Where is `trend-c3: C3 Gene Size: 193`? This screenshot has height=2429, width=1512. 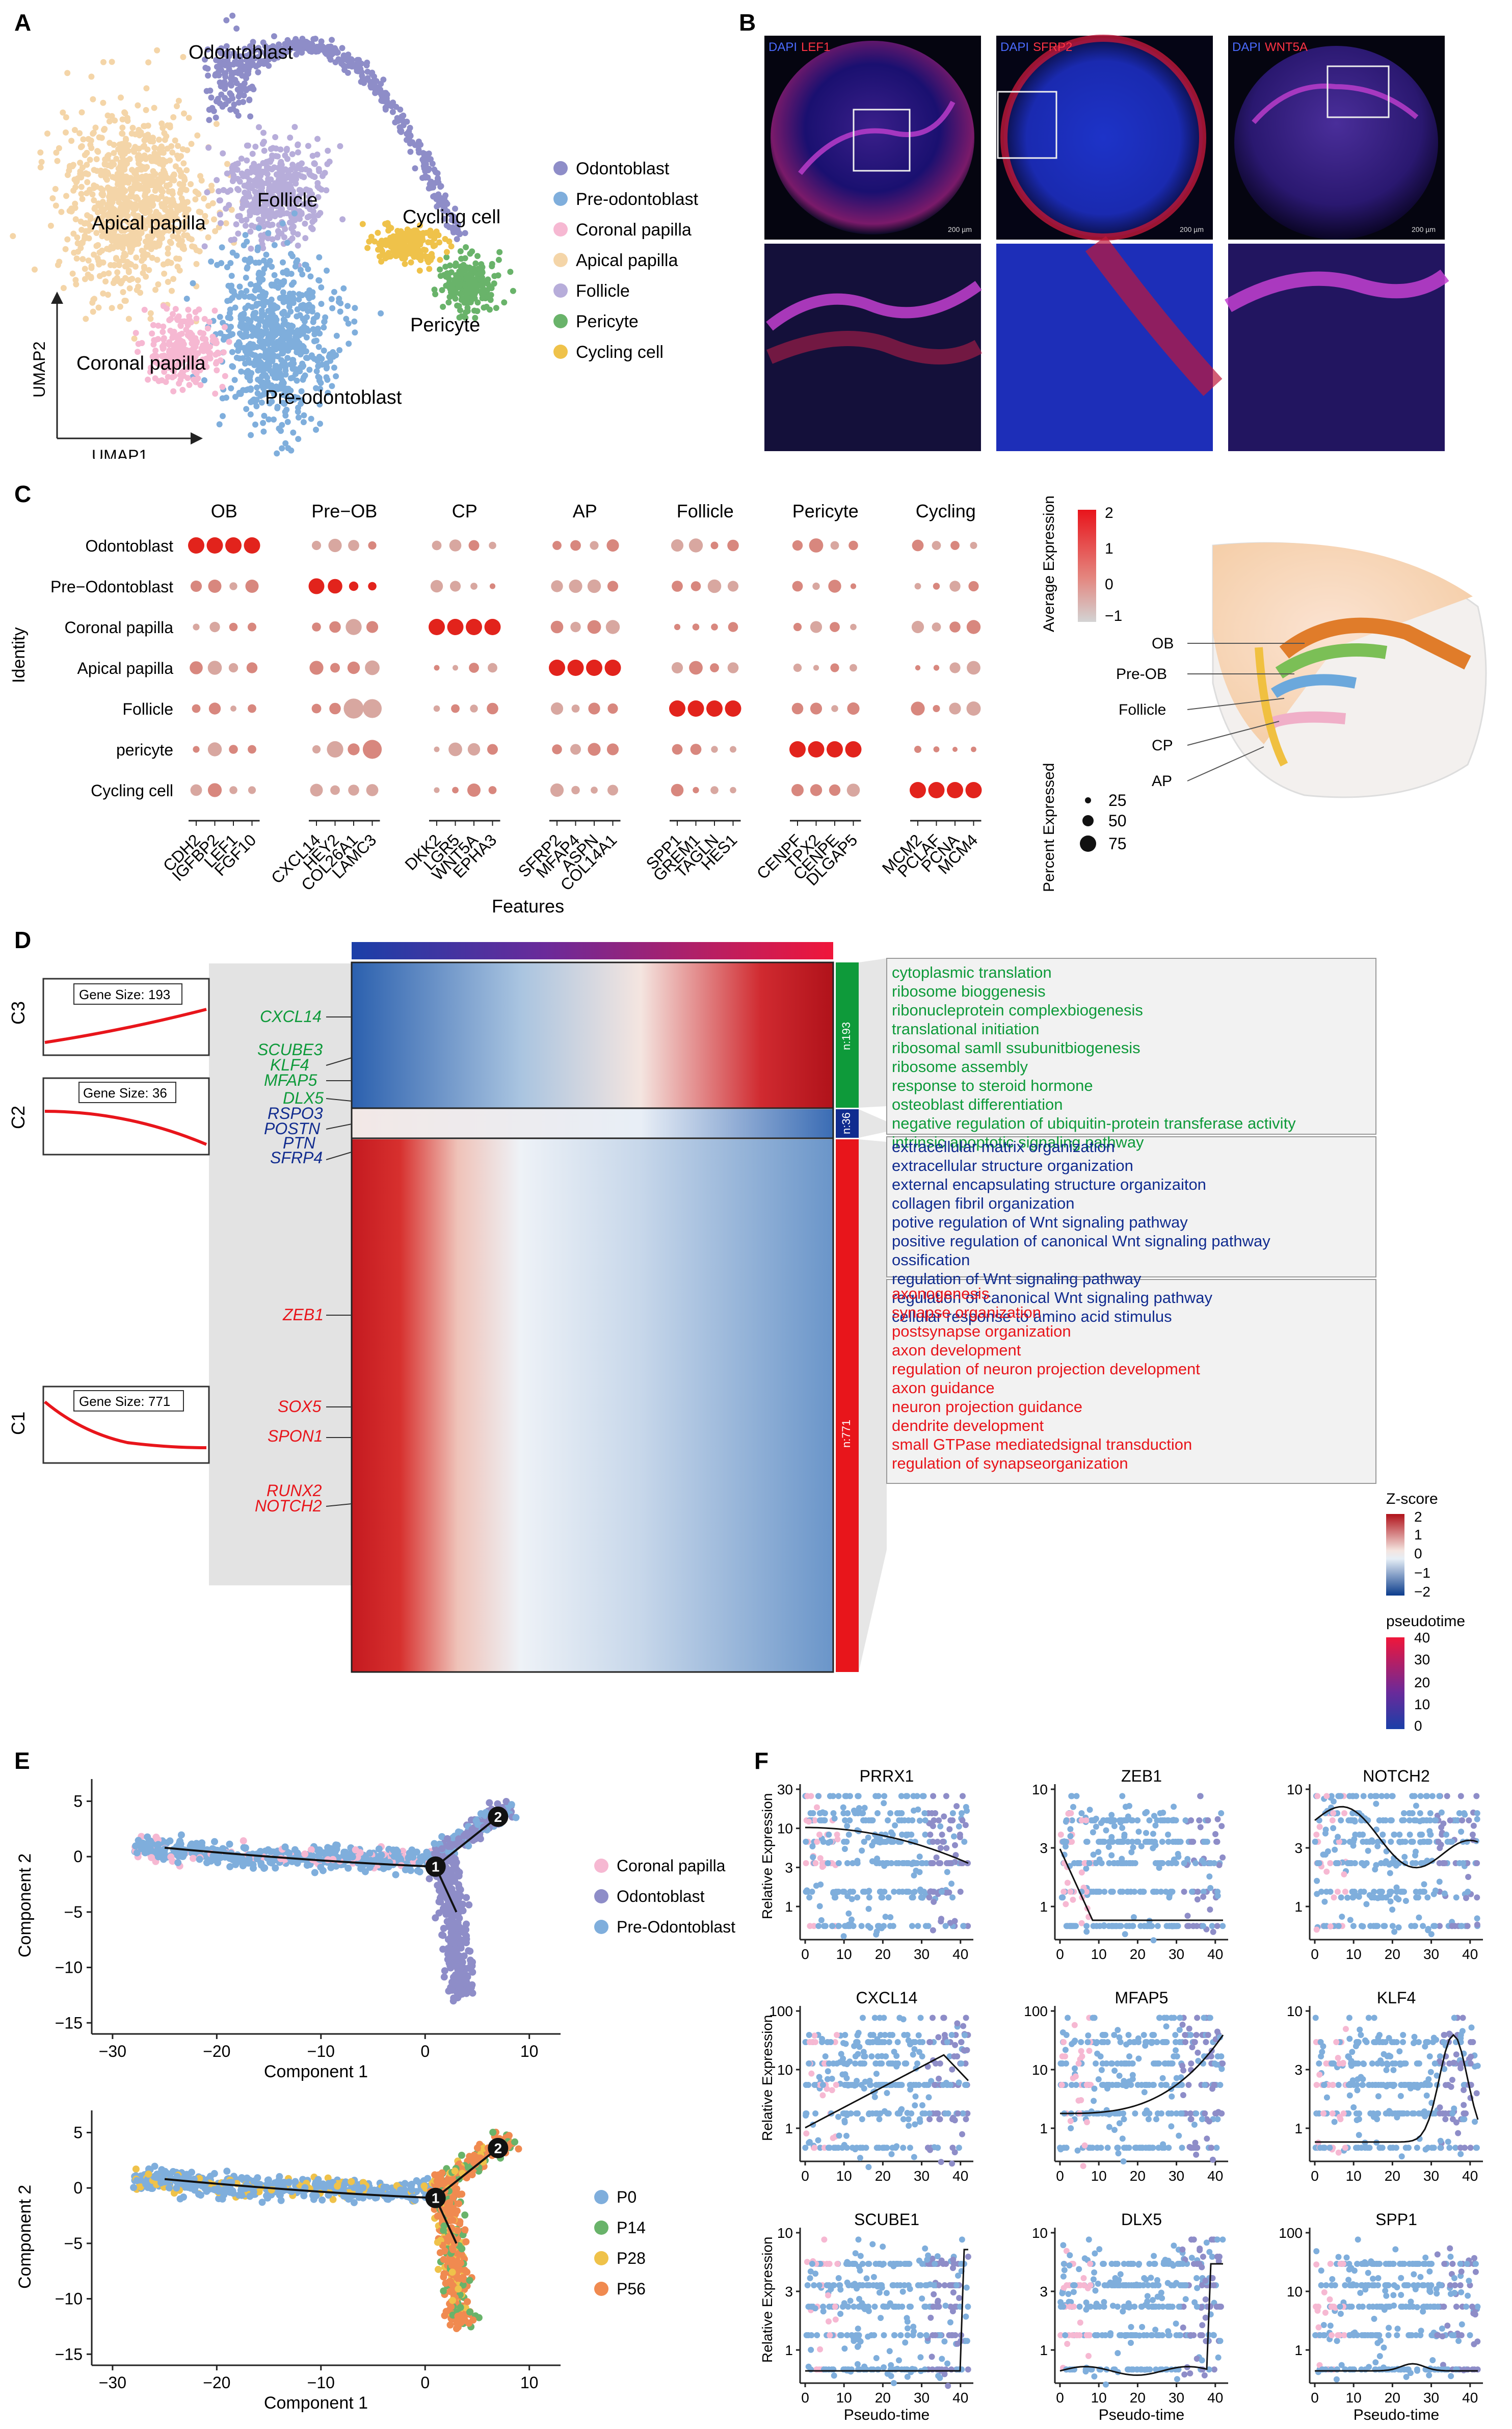 trend-c3: C3 Gene Size: 193 is located at coordinates (109, 1017).